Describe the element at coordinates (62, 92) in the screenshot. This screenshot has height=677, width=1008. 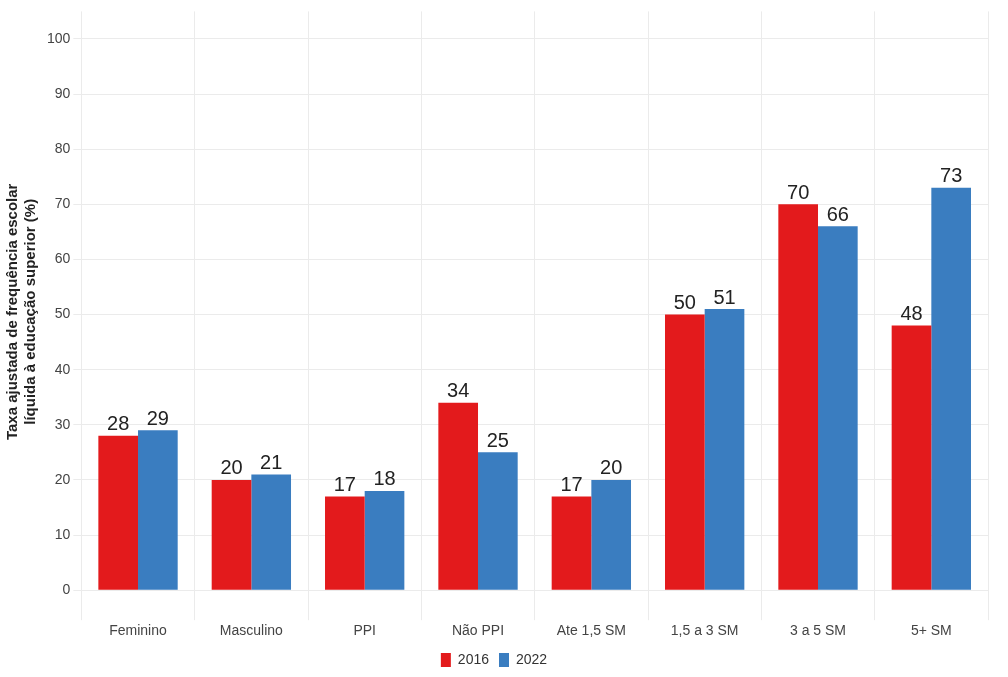
I see `y-tick-label: 90` at that location.